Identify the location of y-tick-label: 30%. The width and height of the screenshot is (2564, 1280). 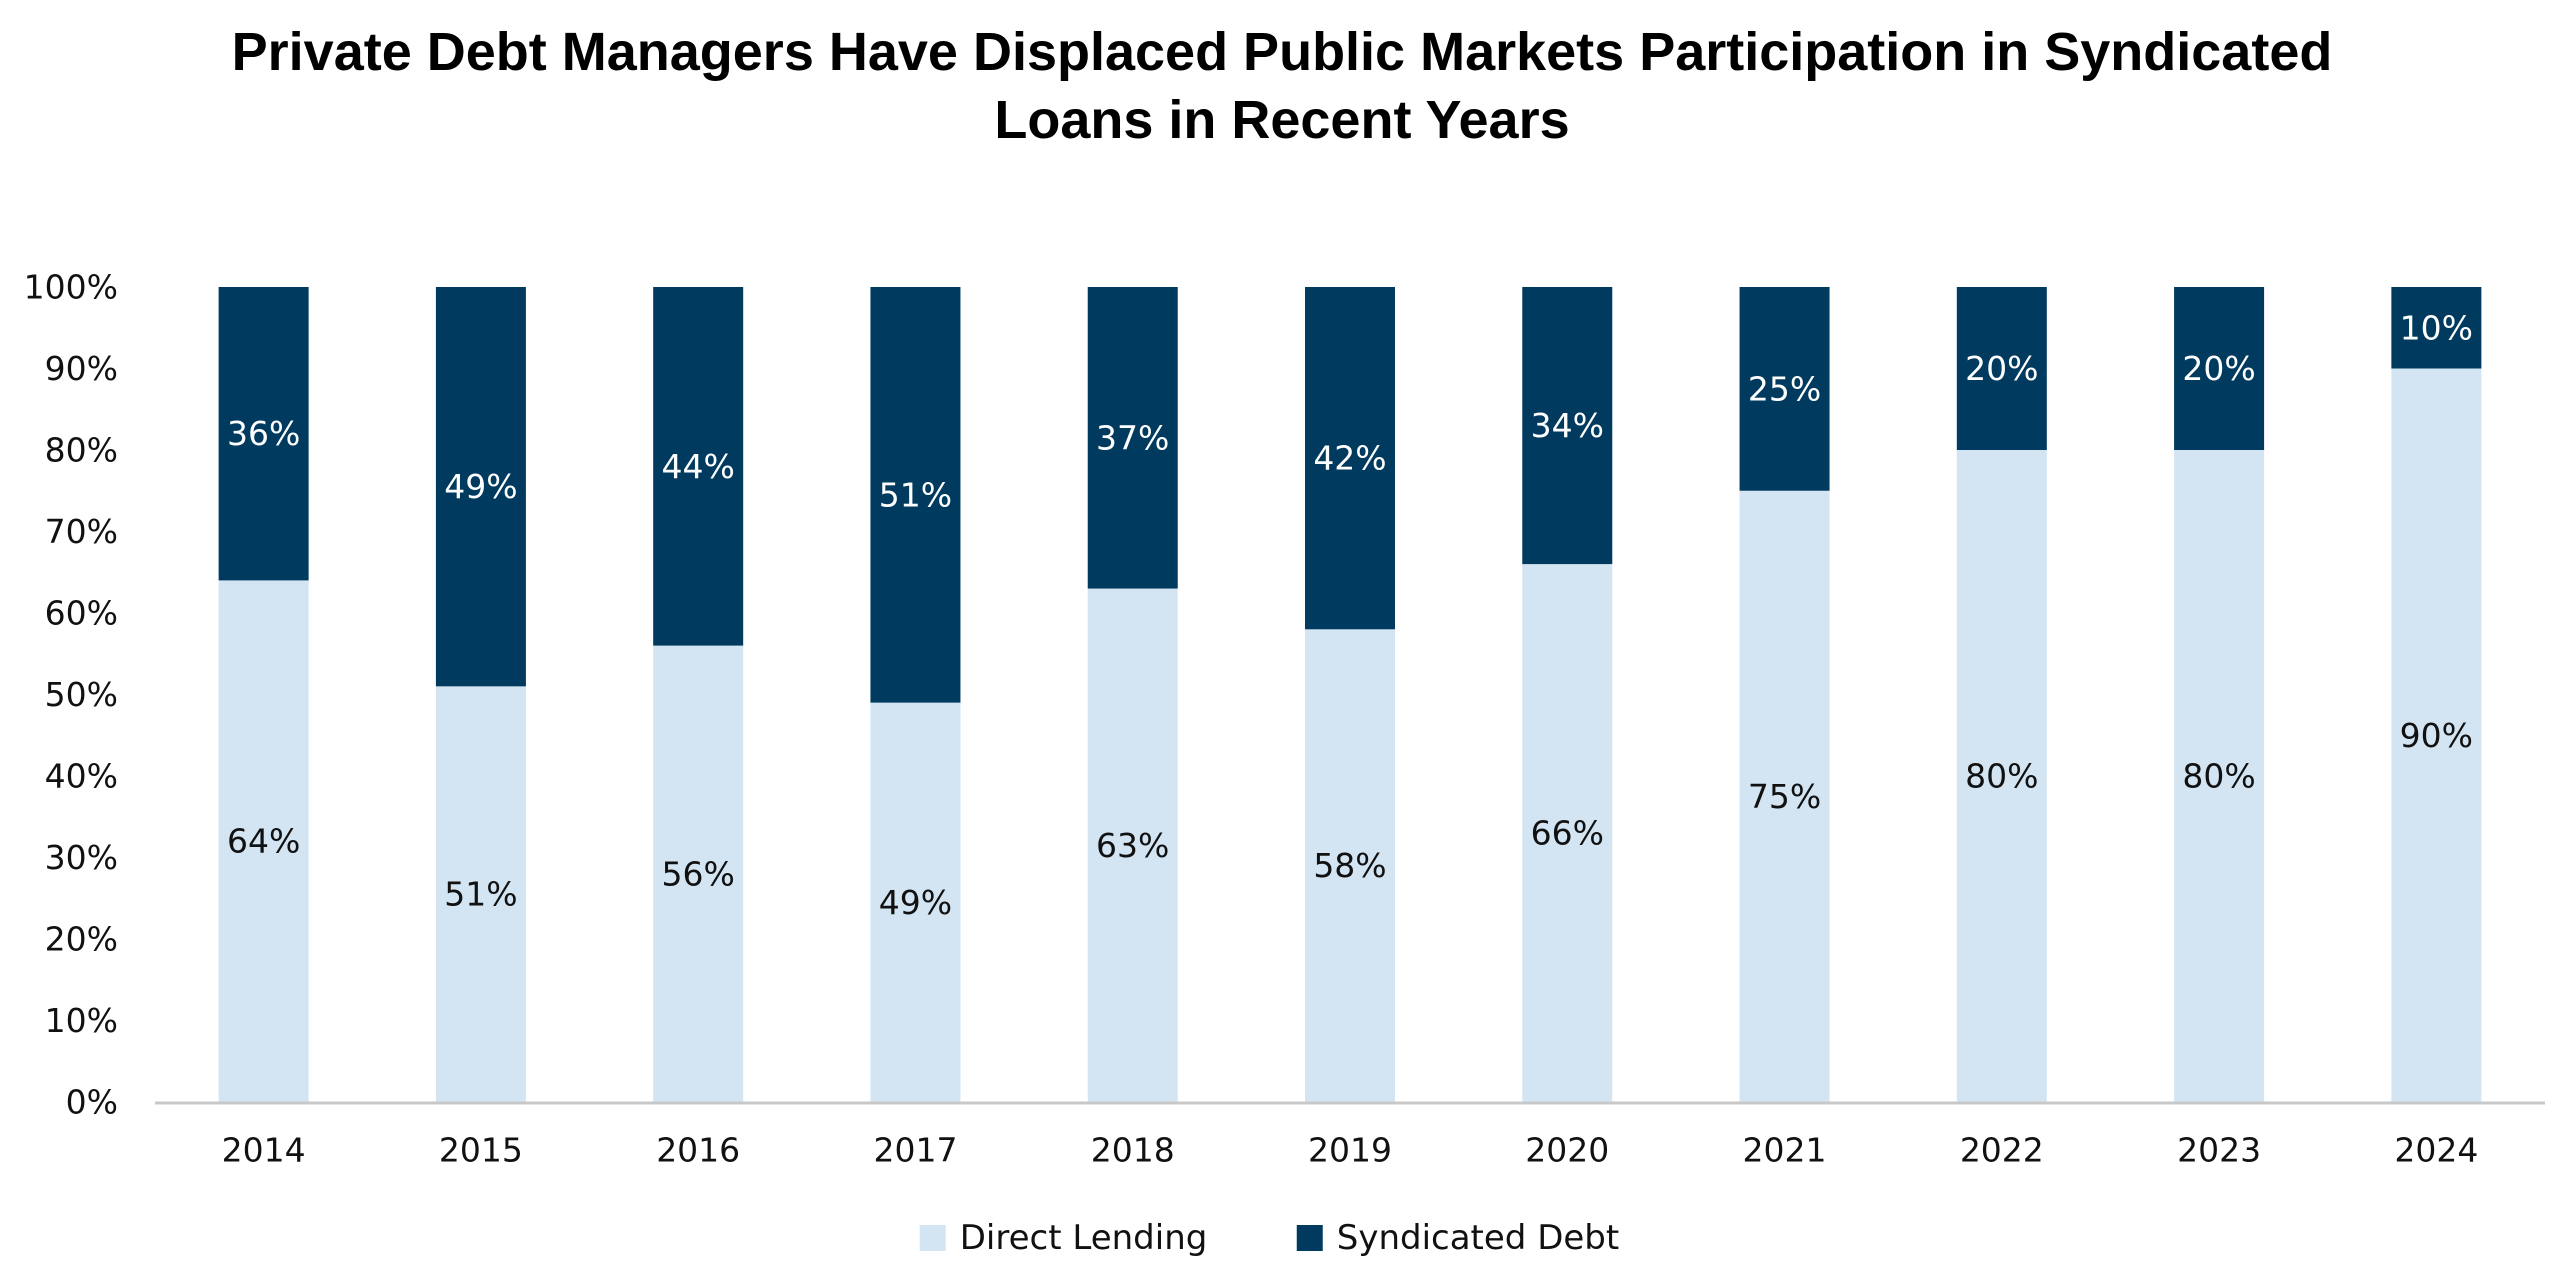
(81, 857).